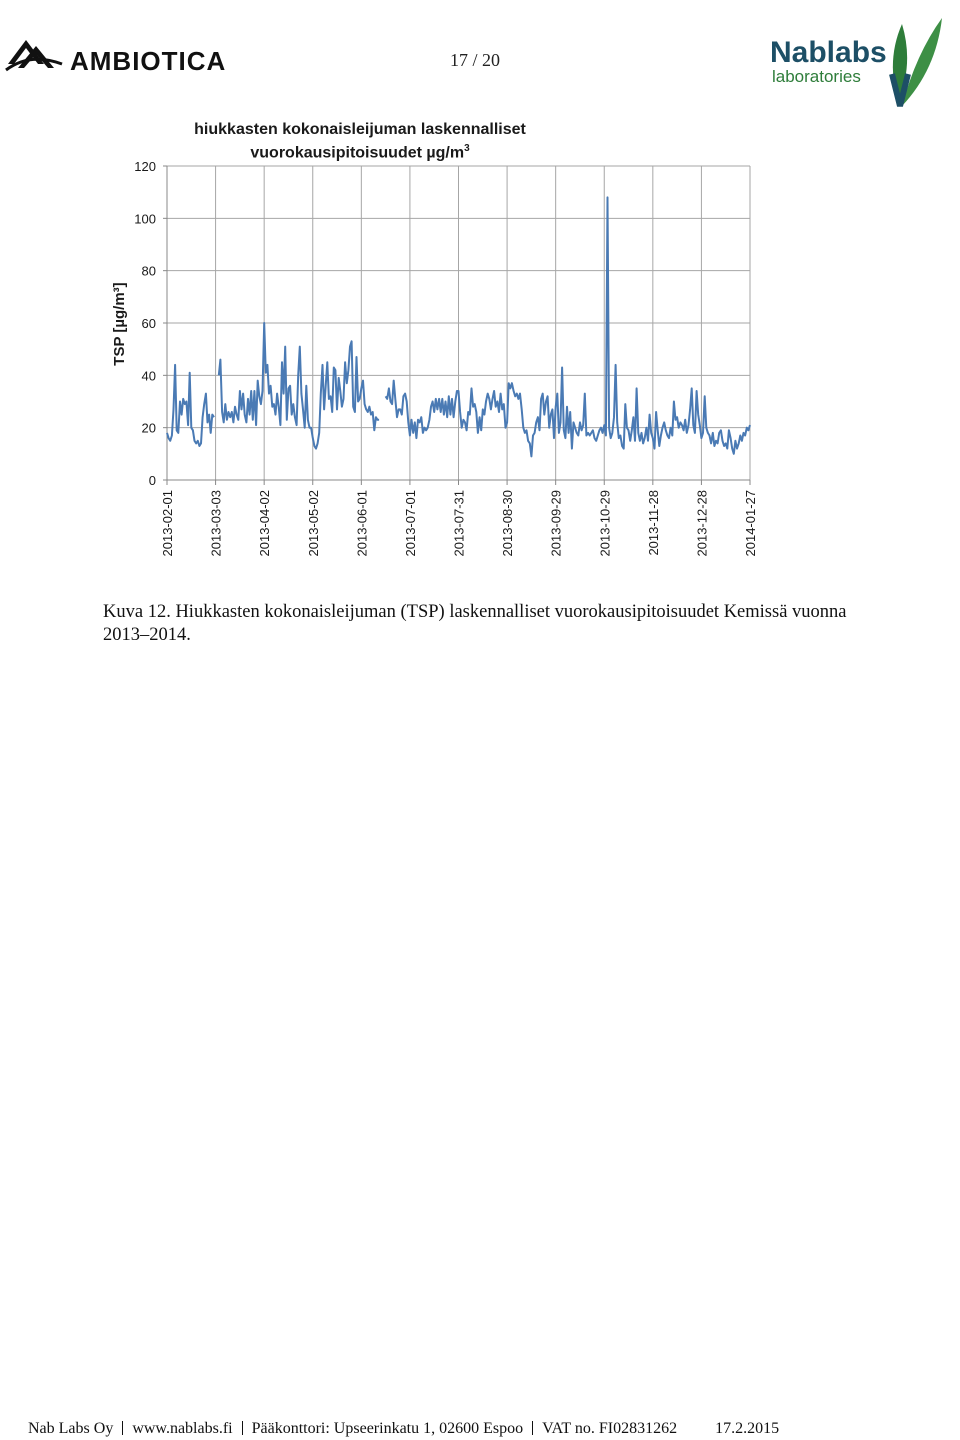 This screenshot has height=1440, width=960. I want to click on nablabs-logo-name: Nablabs, so click(828, 52).